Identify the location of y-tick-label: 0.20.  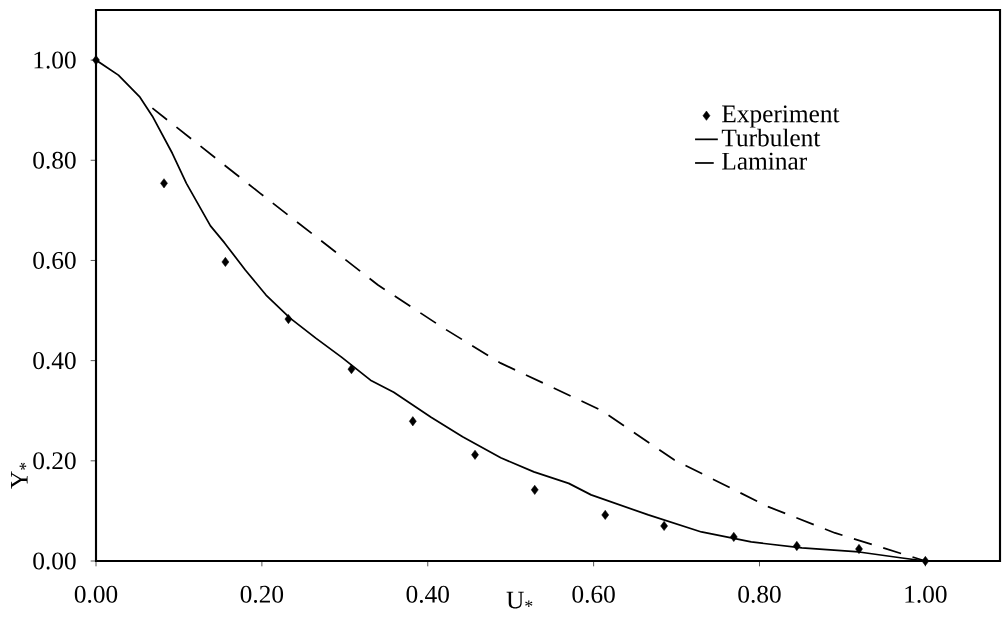
(54, 461).